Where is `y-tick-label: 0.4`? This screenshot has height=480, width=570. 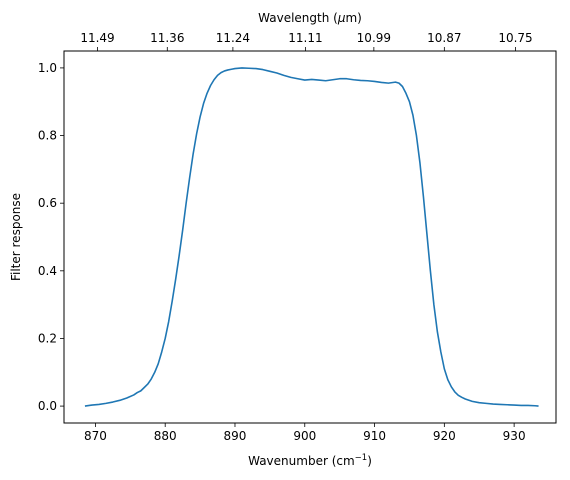 y-tick-label: 0.4 is located at coordinates (47, 271).